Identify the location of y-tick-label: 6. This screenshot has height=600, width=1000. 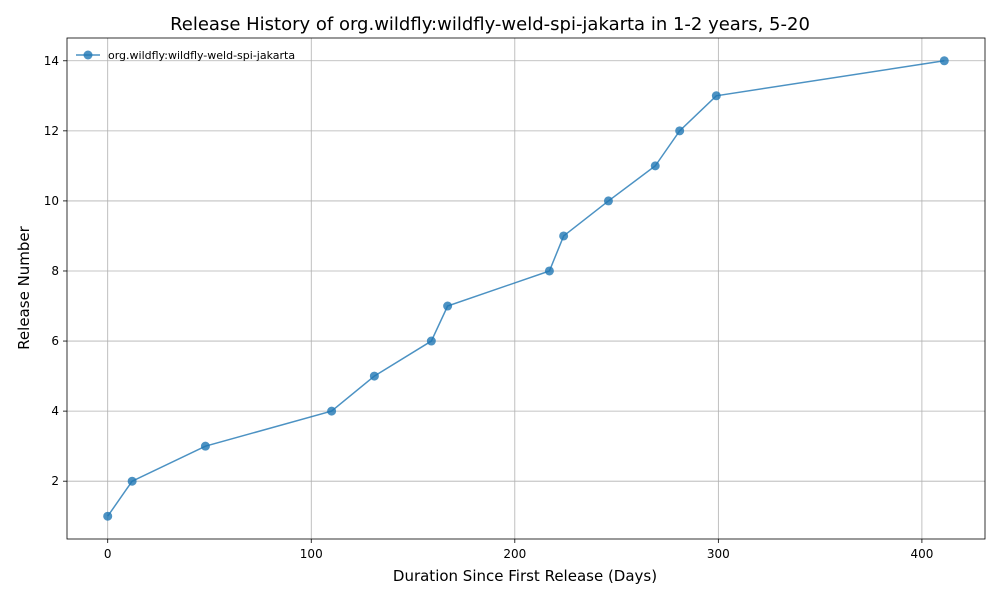
(55, 341).